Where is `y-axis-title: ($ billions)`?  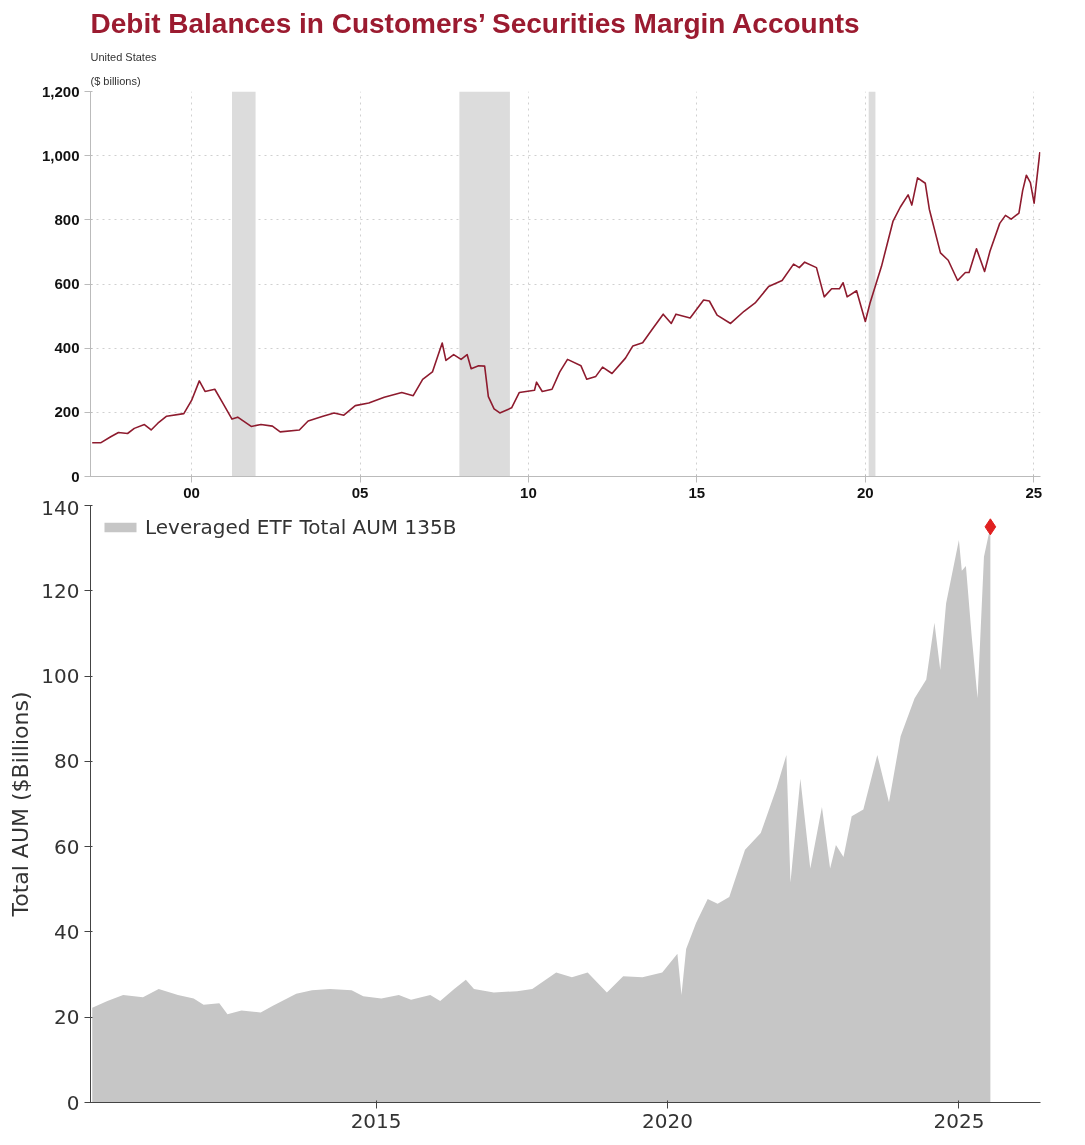
y-axis-title: ($ billions) is located at coordinates (115, 80).